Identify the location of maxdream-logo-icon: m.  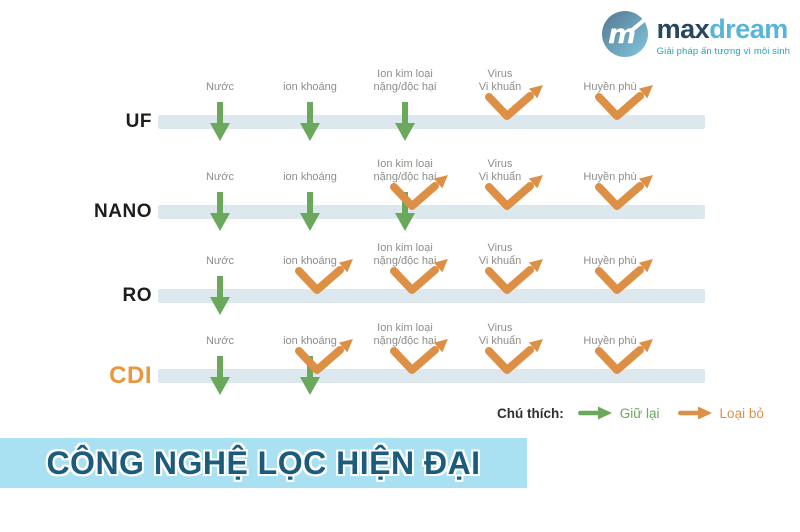
(625, 36).